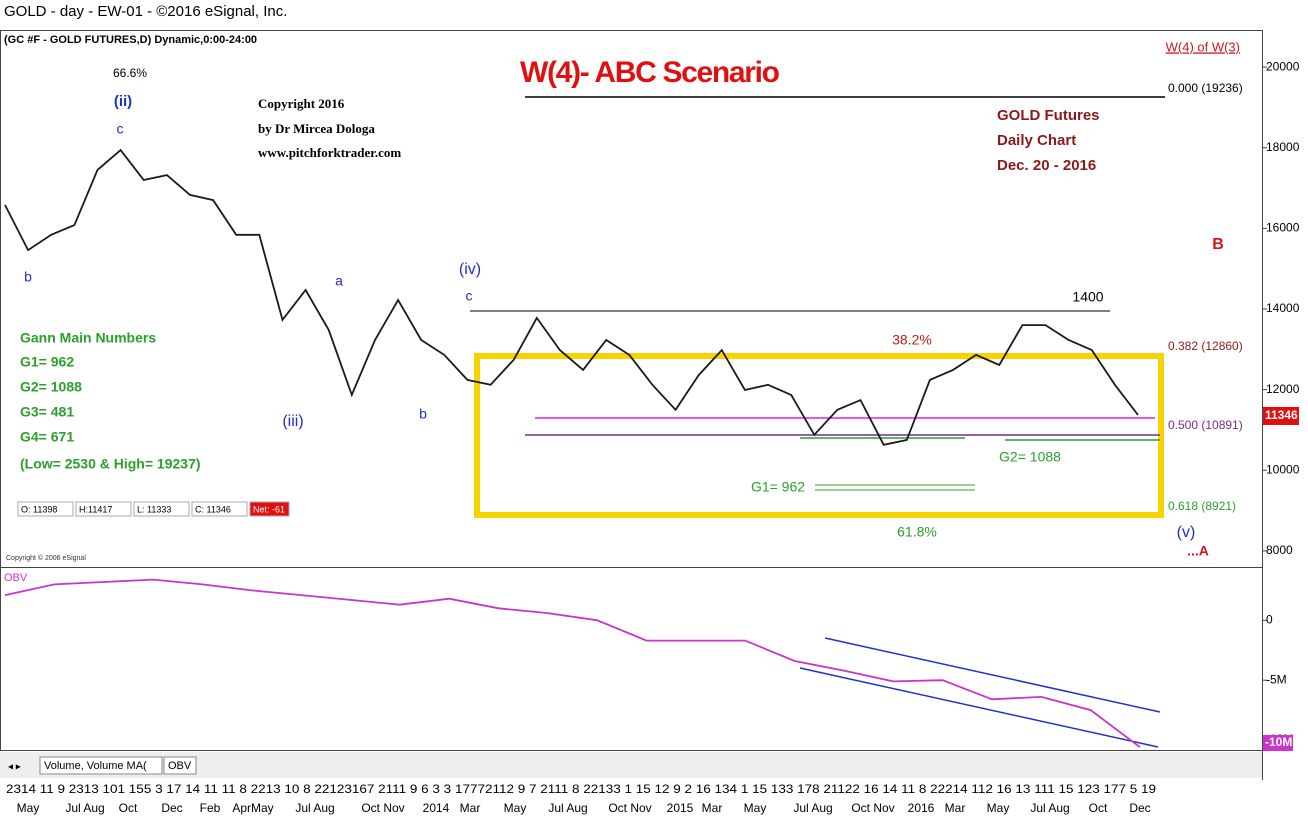 This screenshot has width=1308, height=819. Describe the element at coordinates (1205, 88) in the screenshot. I see `annotation: 0.000 (19236)` at that location.